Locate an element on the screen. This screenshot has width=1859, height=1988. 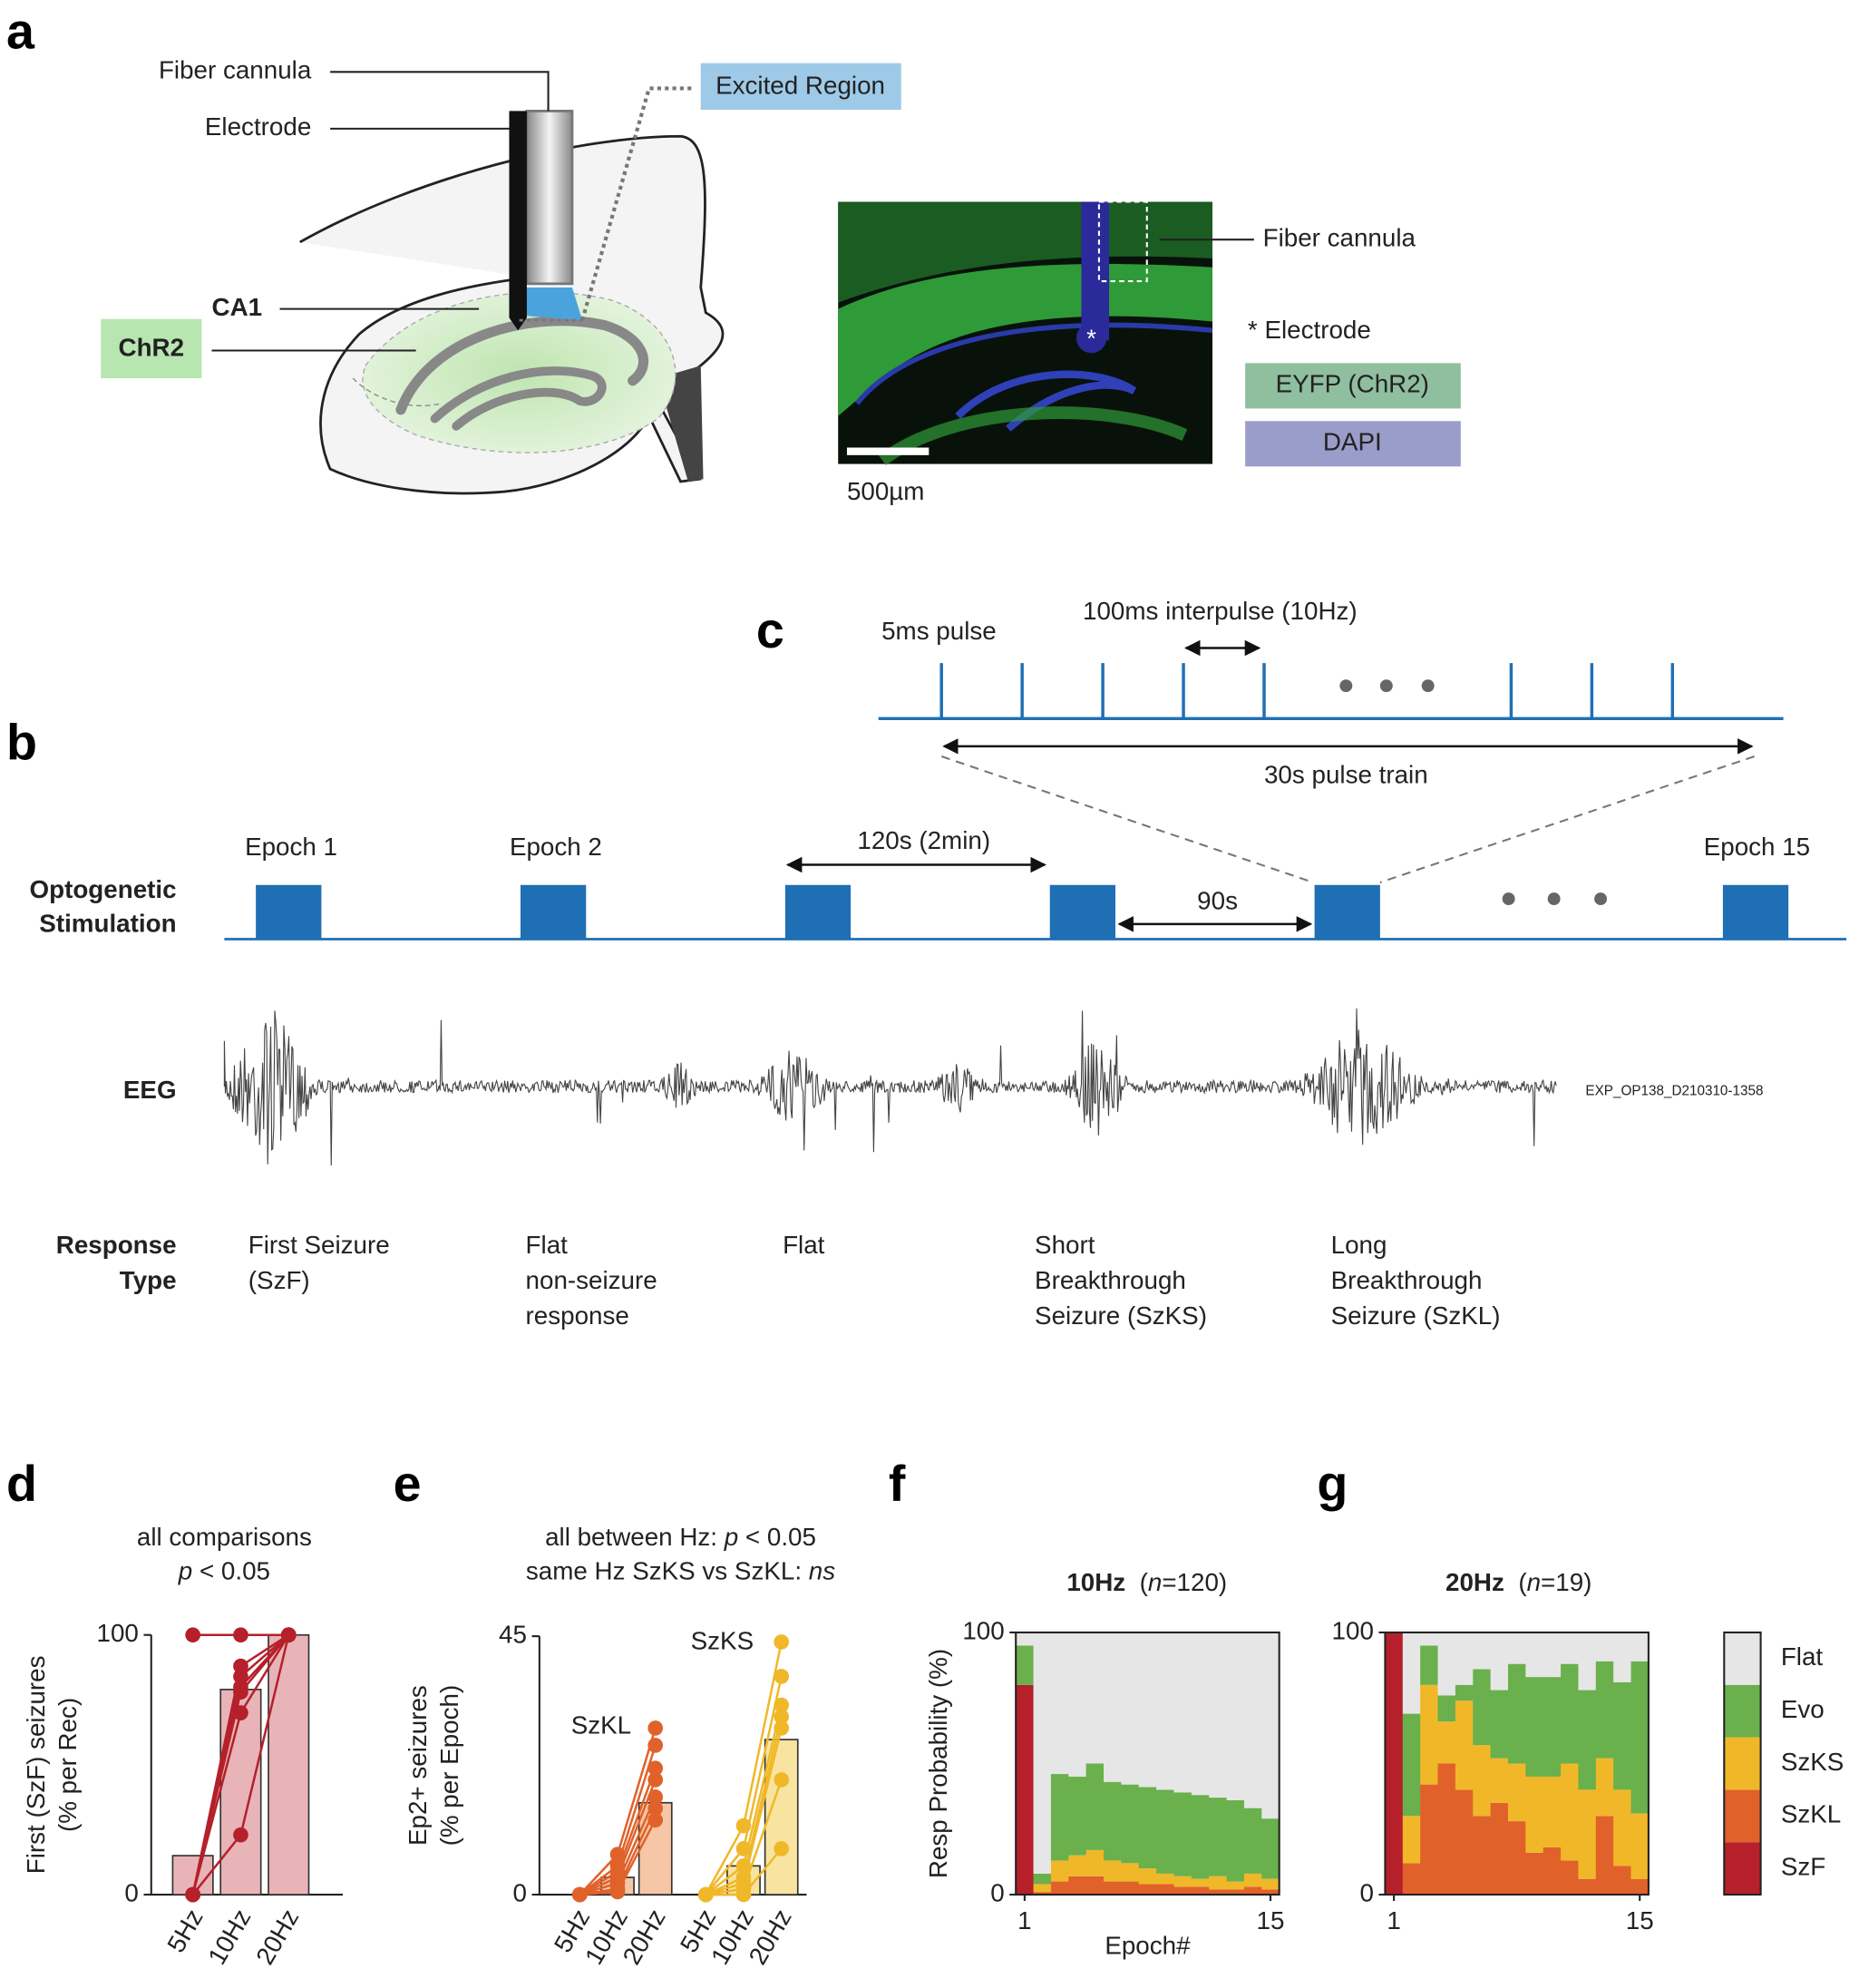
panel-label: a is located at coordinates (20, 32).